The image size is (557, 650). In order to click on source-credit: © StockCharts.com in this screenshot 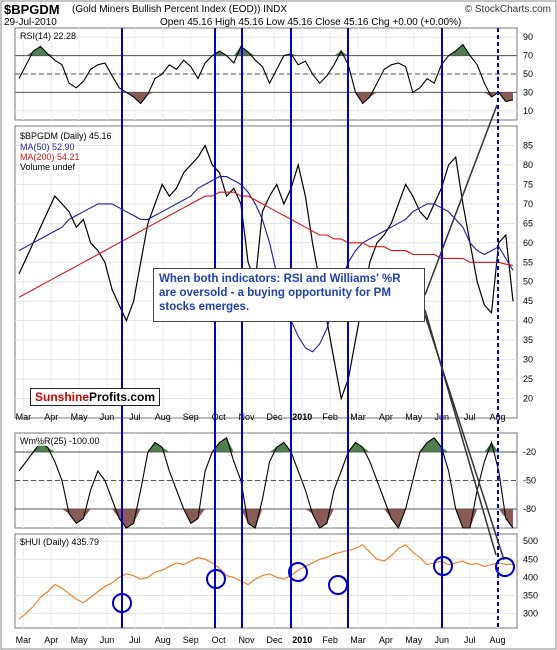, I will do `click(507, 9)`.